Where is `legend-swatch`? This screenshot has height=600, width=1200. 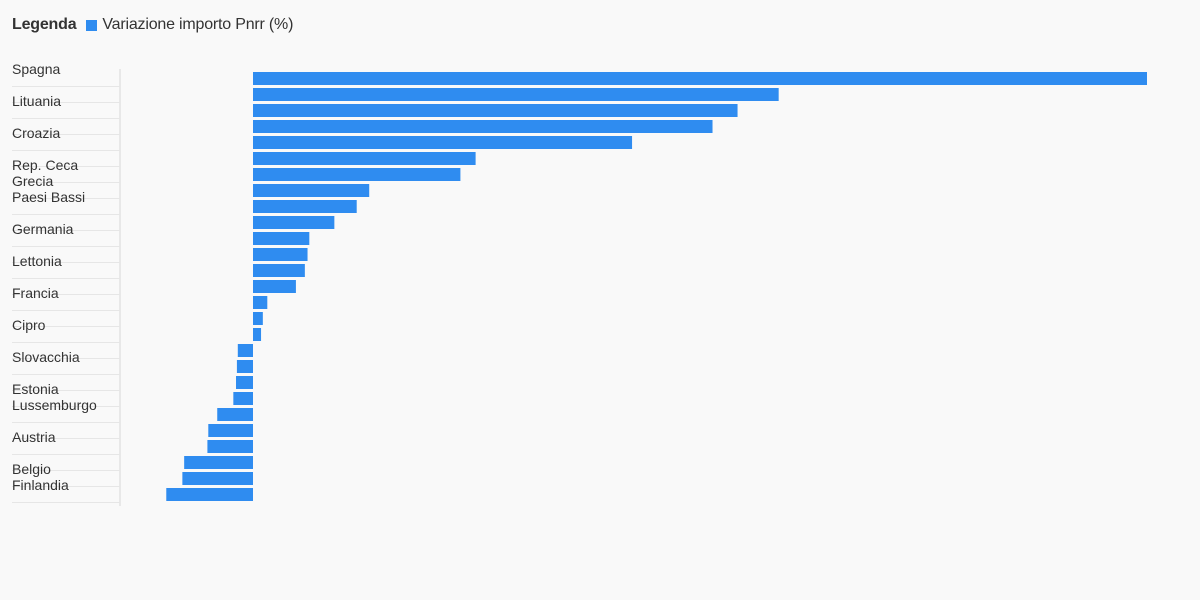
legend-swatch is located at coordinates (92, 25).